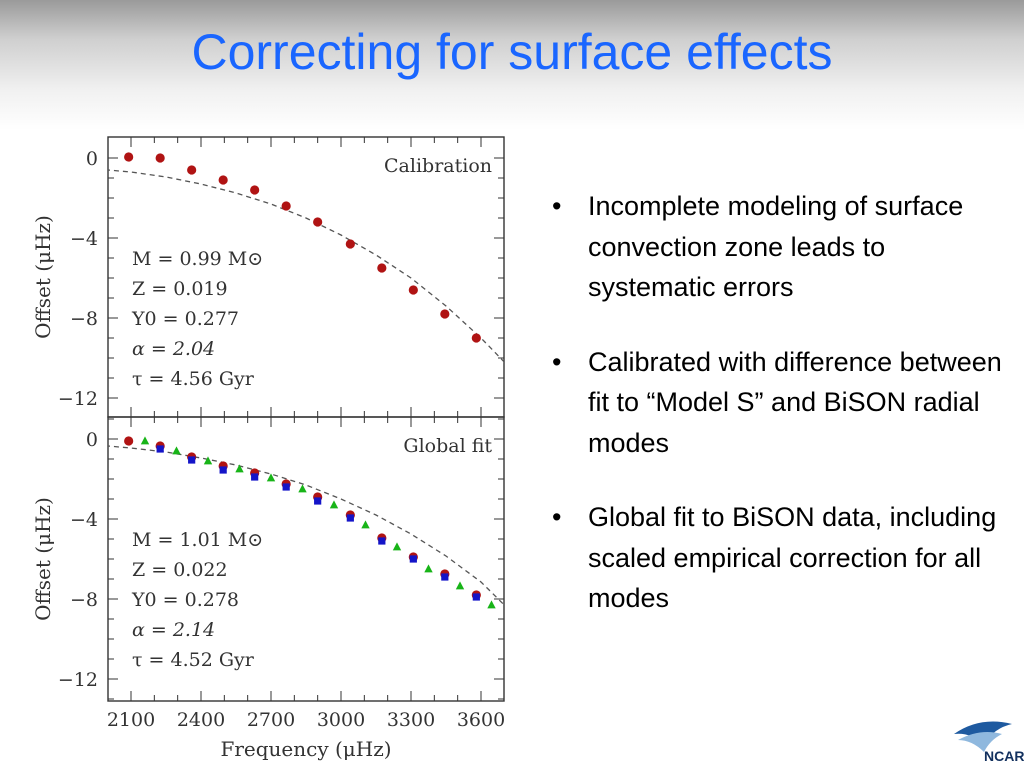  I want to click on param-mass: M = 0.99 M⊙, so click(197, 259).